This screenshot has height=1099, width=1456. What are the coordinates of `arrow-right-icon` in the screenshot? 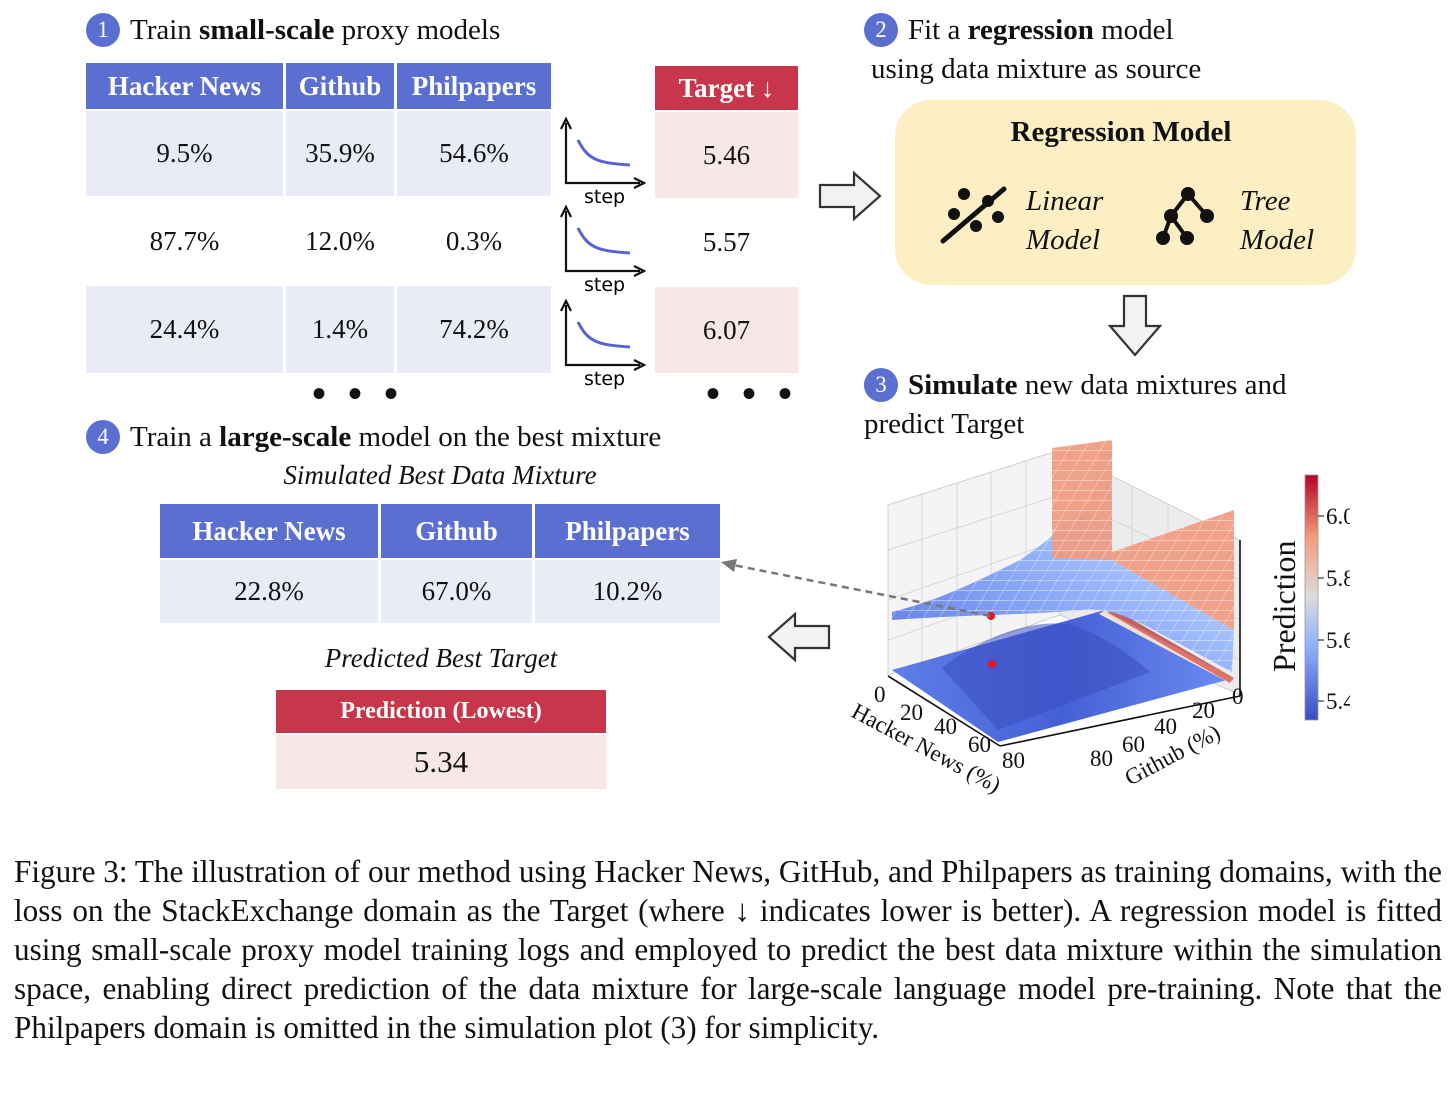 It's located at (850, 196).